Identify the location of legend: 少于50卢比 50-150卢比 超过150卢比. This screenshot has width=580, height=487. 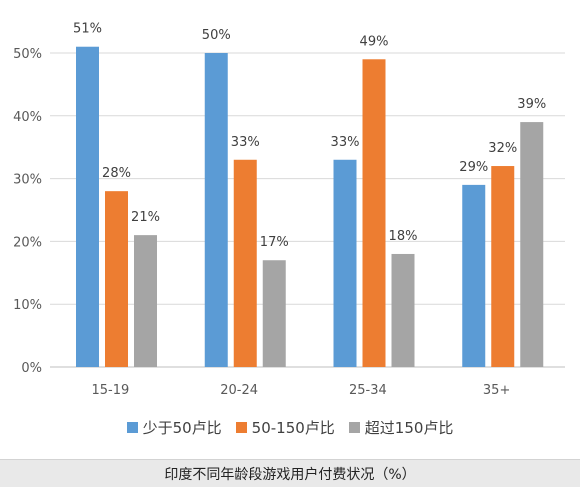
(290, 427).